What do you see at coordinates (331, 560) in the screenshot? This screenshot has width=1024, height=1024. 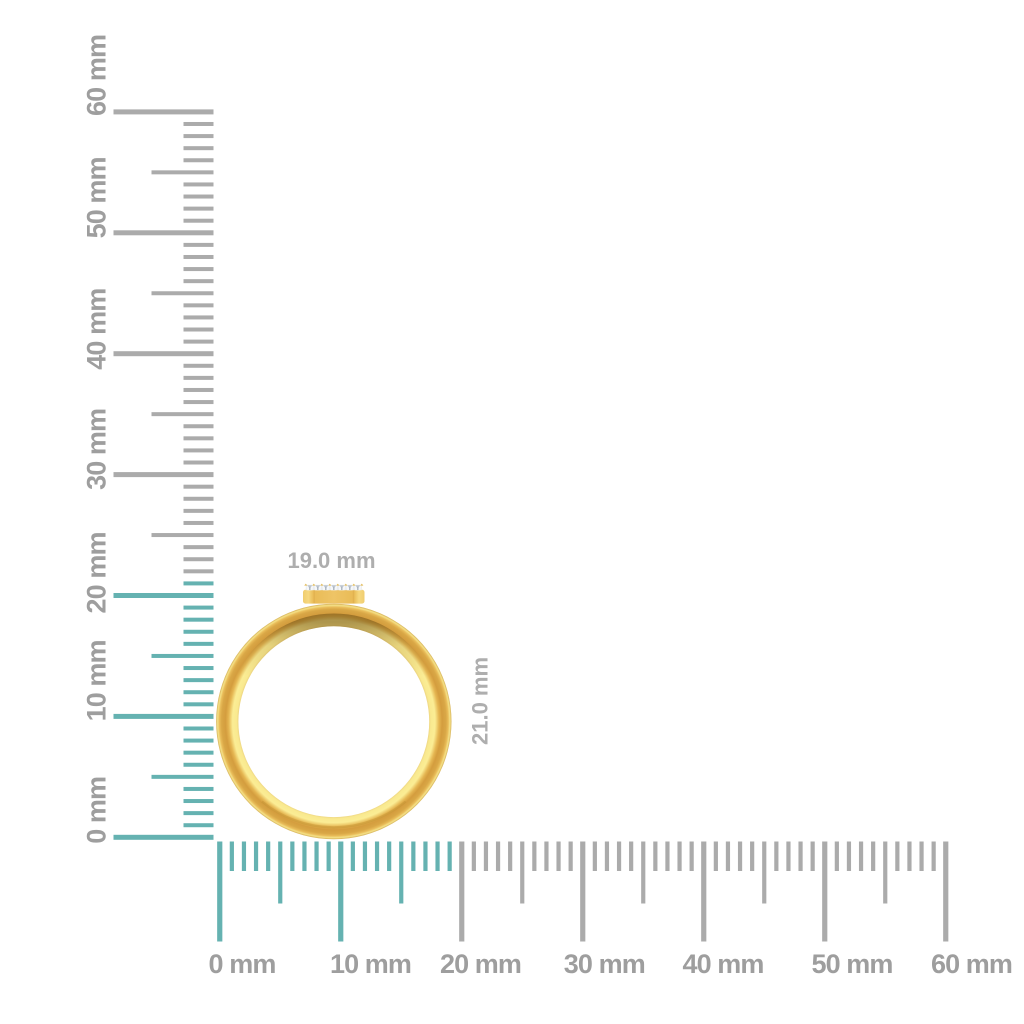 I see `svg-text: 19.0 mm` at bounding box center [331, 560].